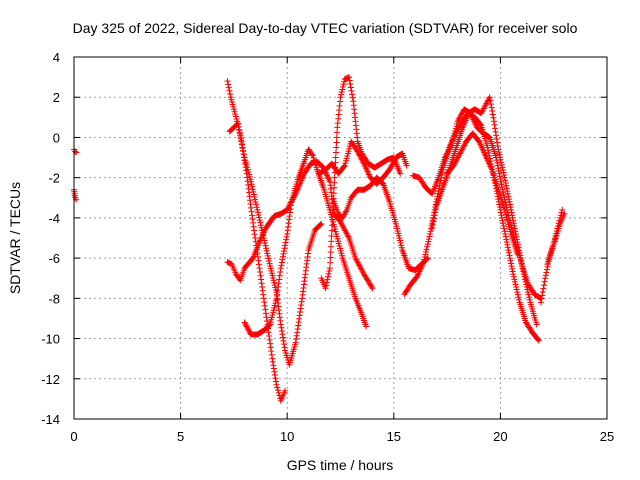  I want to click on x-tick-label: 20, so click(500, 436).